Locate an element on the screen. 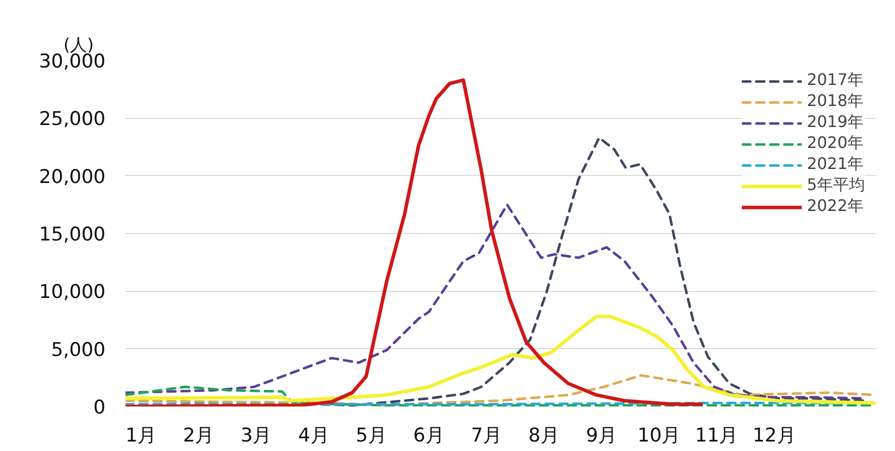 The image size is (895, 451). x-tick-label: 2月 is located at coordinates (198, 435).